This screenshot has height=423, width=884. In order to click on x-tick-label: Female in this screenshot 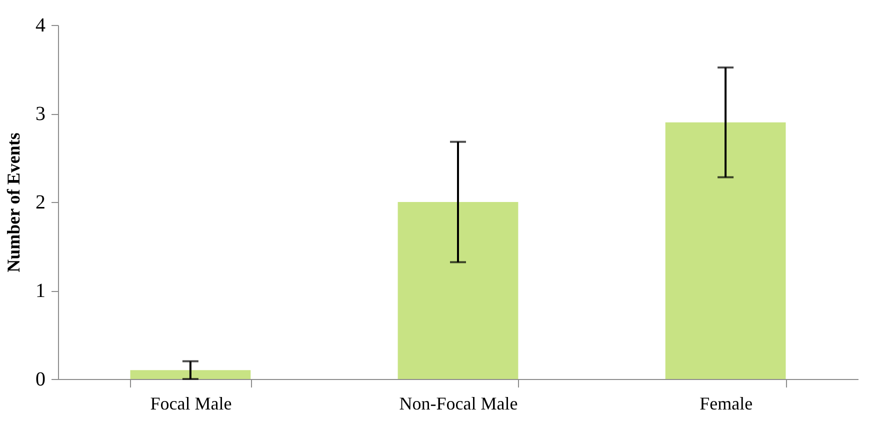, I will do `click(726, 404)`.